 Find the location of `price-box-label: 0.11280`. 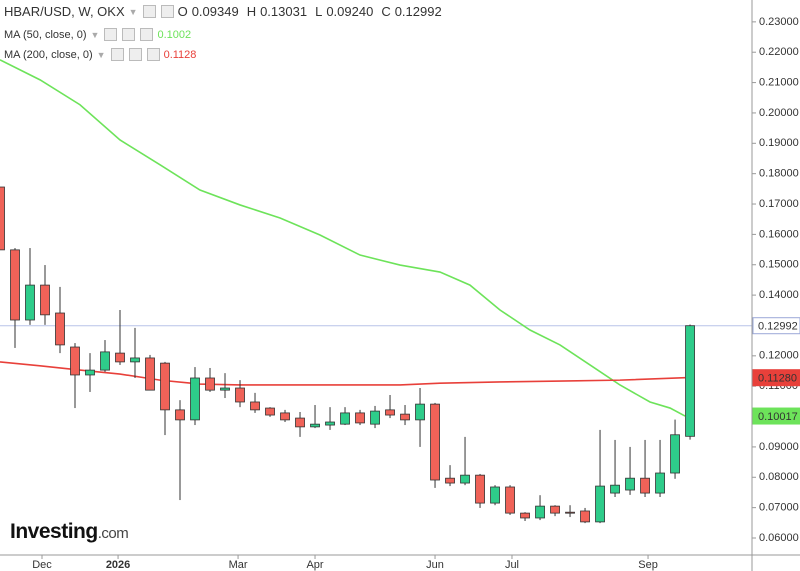

price-box-label: 0.11280 is located at coordinates (777, 379).